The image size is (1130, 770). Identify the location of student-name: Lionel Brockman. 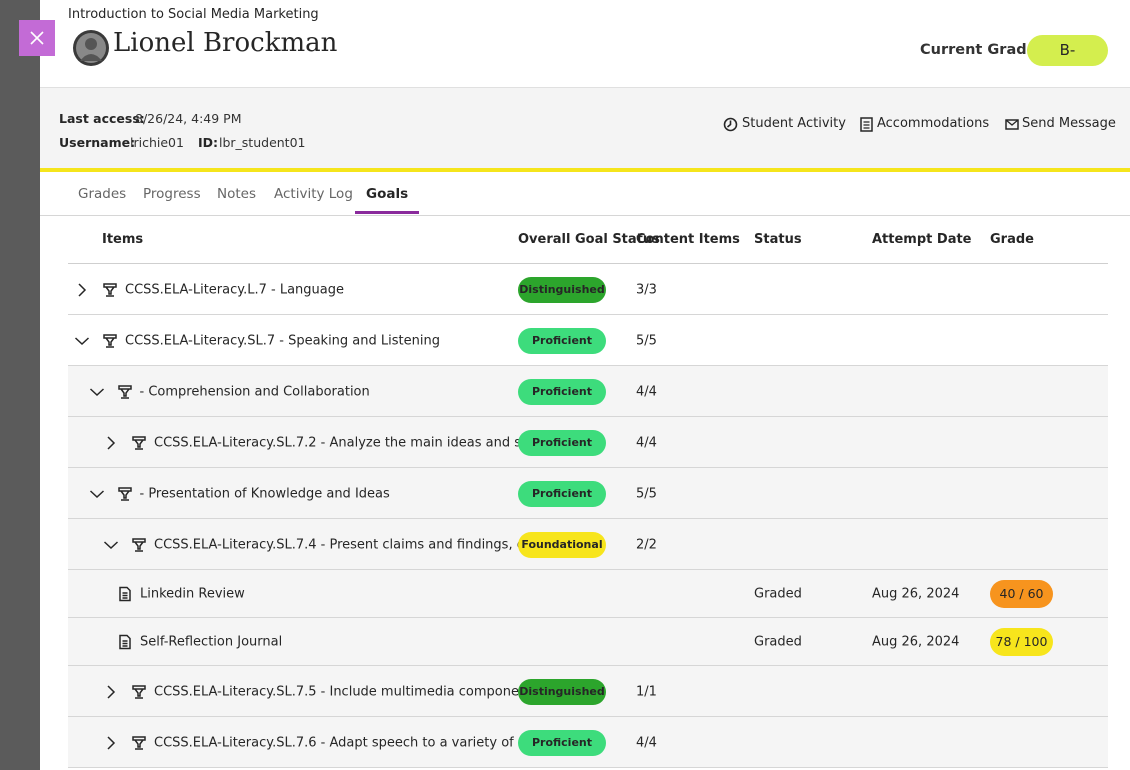
(225, 43).